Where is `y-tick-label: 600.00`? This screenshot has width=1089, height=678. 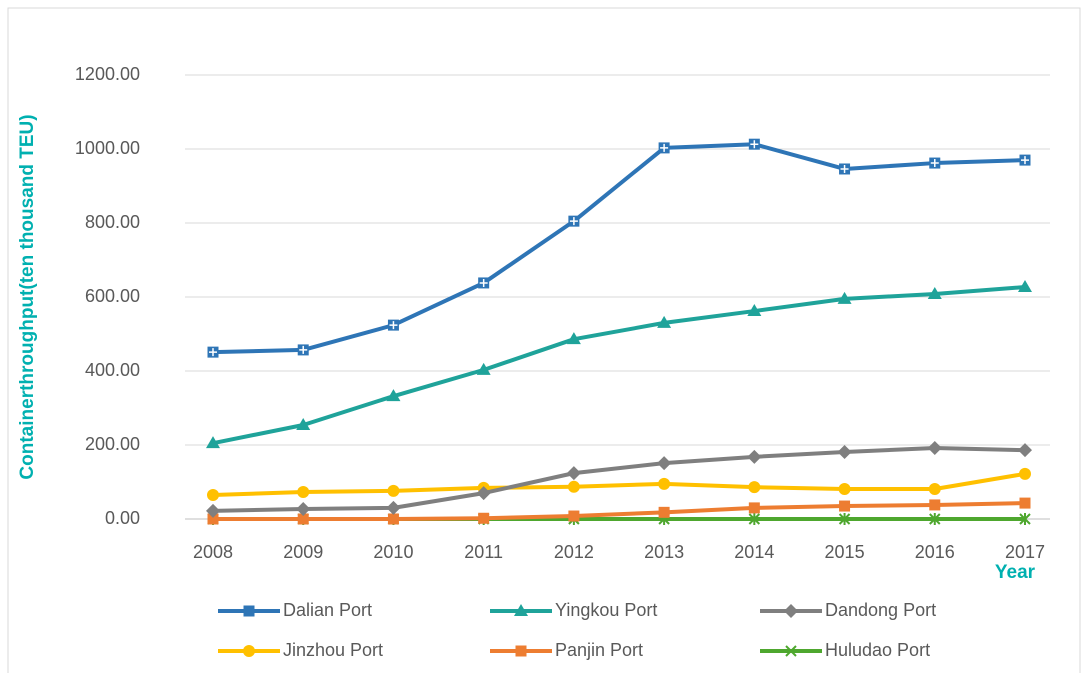
y-tick-label: 600.00 is located at coordinates (112, 296).